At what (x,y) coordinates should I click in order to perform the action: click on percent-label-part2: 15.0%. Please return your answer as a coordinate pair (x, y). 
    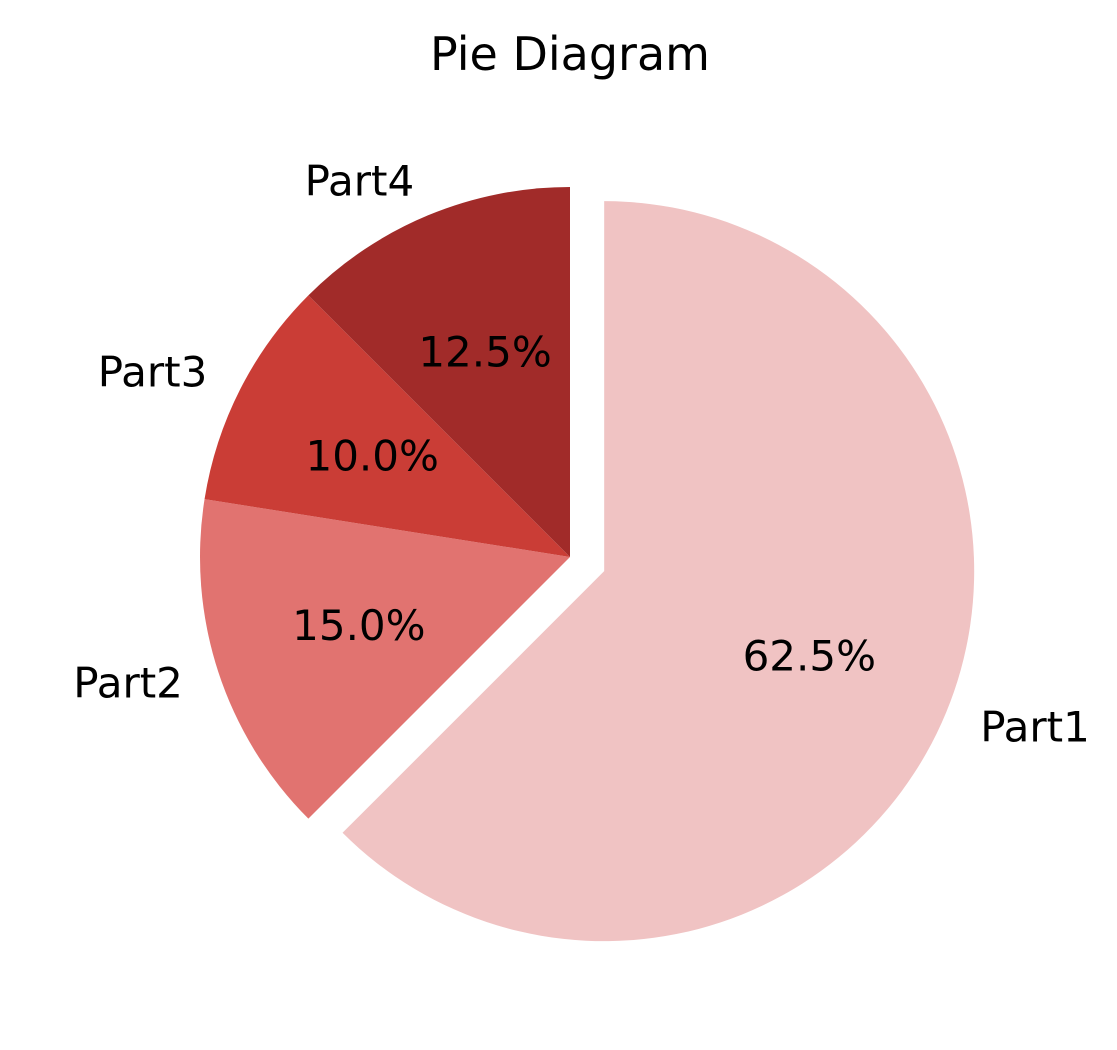
    Looking at the image, I should click on (358, 625).